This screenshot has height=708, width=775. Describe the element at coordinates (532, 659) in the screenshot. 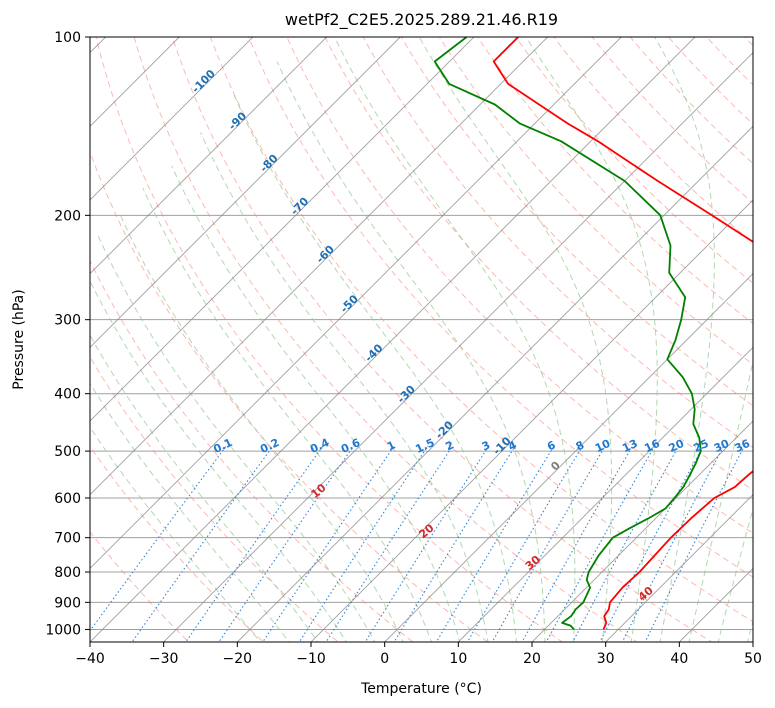

I see `x-tick-label: 20` at that location.